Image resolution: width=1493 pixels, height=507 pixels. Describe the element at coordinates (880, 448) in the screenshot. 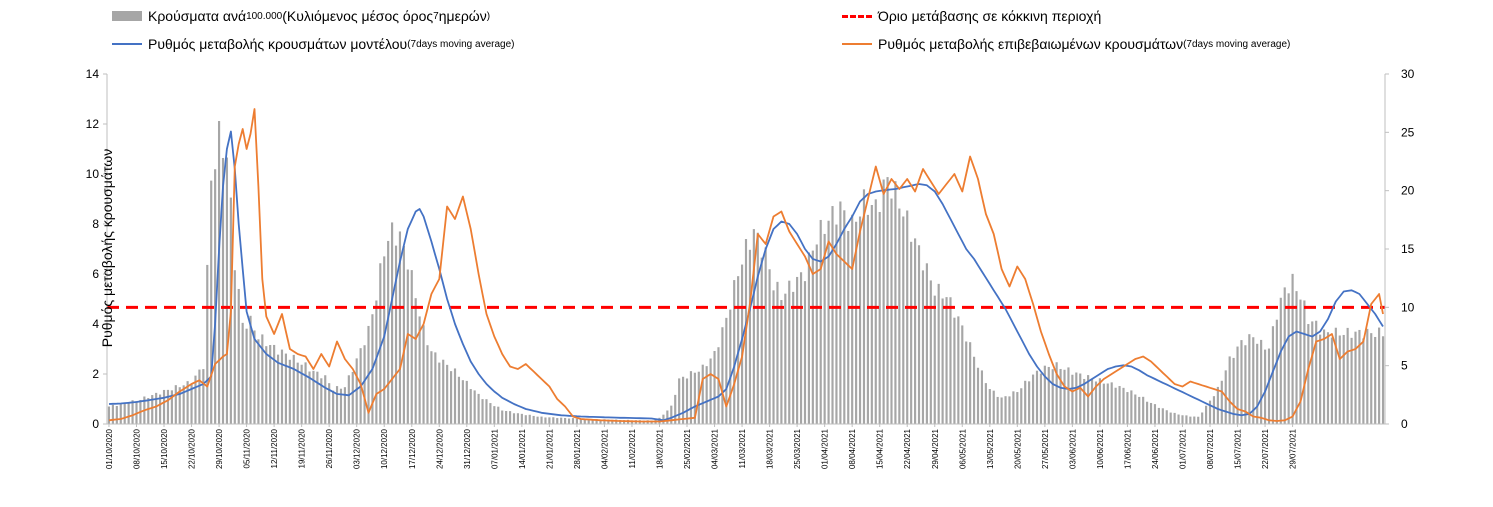

I see `x-tick-label: 15/04/2021` at that location.